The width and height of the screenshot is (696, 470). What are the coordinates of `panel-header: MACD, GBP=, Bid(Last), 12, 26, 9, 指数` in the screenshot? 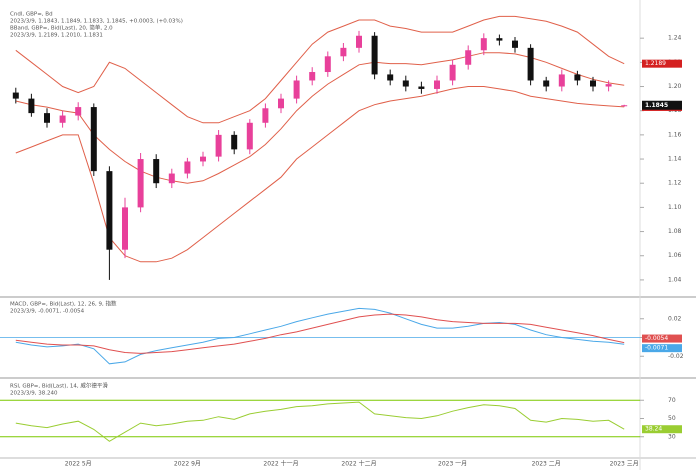 It's located at (63, 304).